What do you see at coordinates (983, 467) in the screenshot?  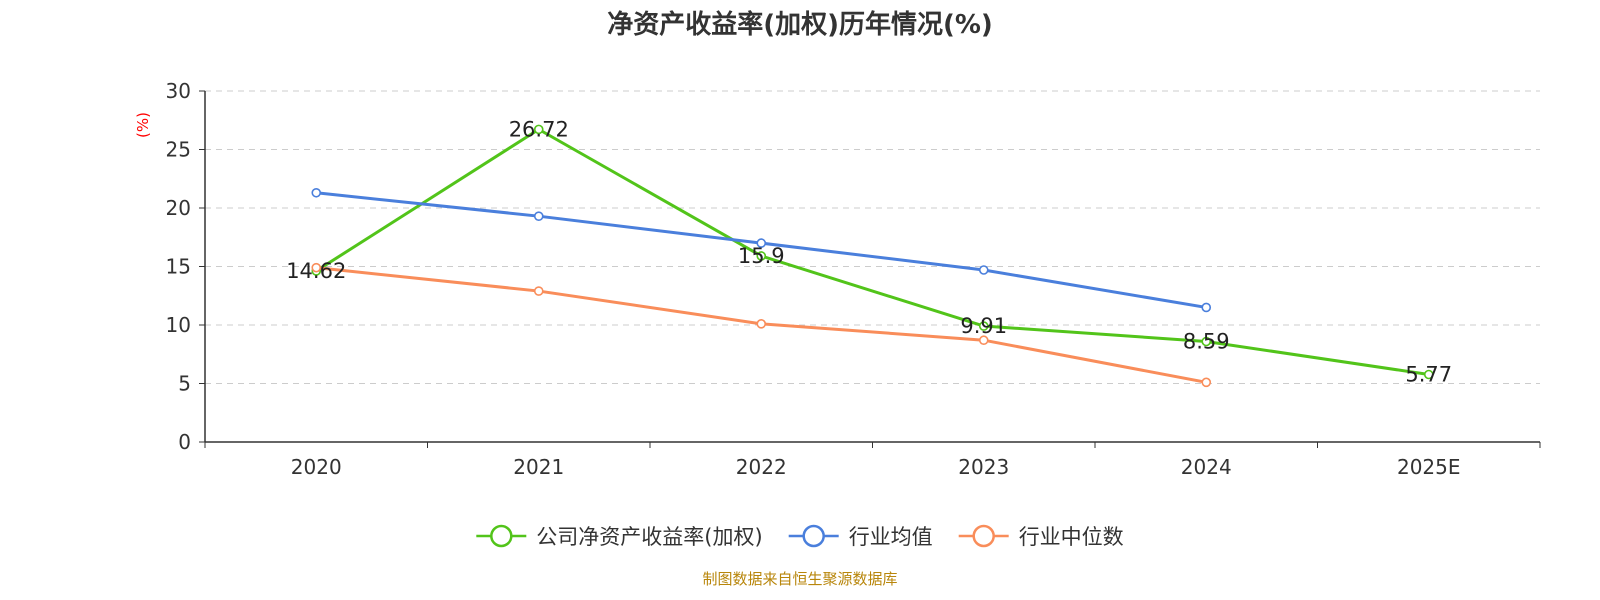 I see `x-tick-label: 2023` at bounding box center [983, 467].